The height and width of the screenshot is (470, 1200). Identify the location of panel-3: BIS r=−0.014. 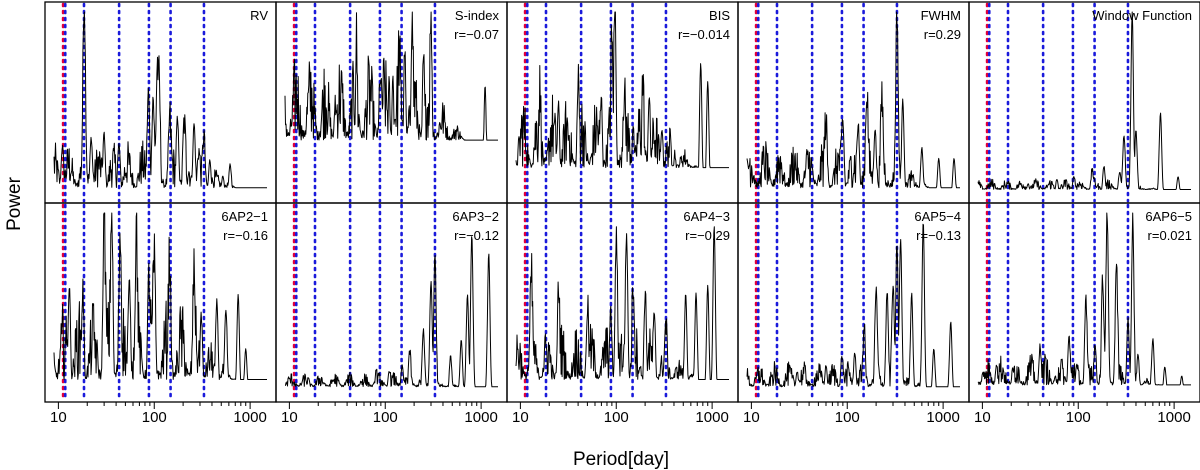
(622, 102).